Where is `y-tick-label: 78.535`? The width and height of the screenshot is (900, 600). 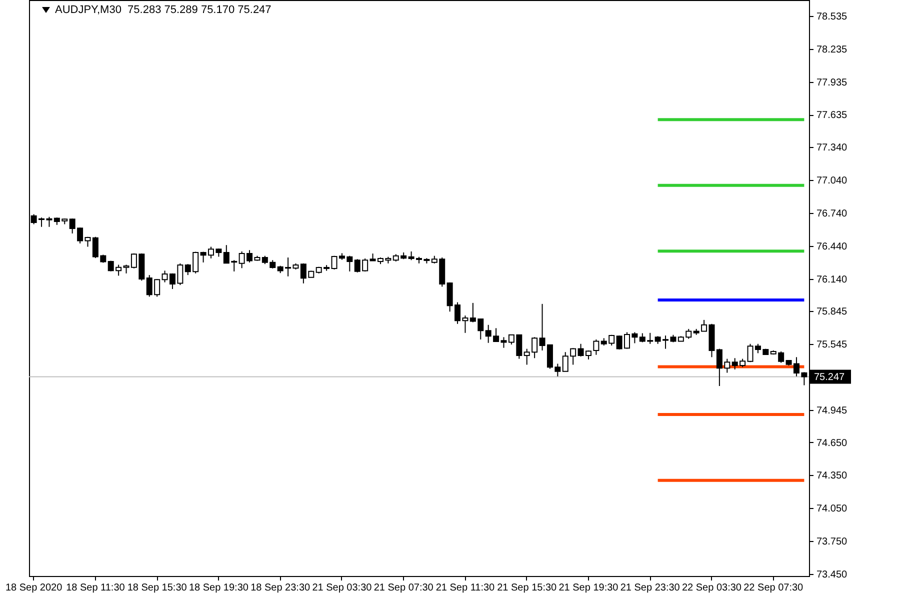 y-tick-label: 78.535 is located at coordinates (832, 16).